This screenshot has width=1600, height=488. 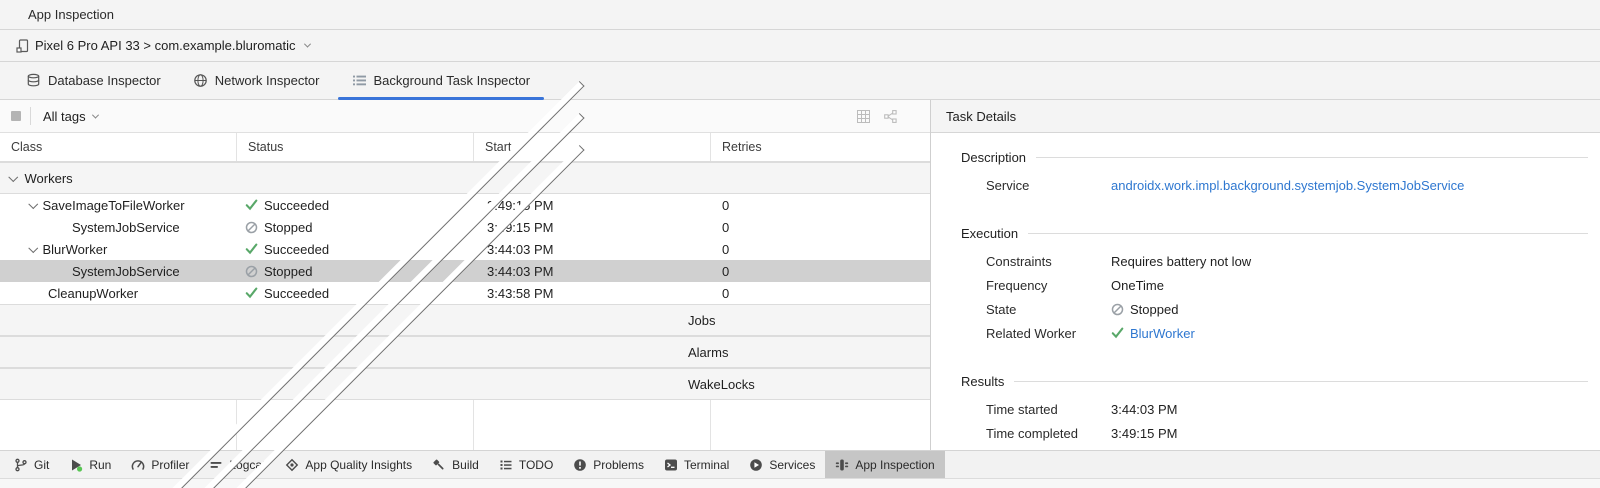 What do you see at coordinates (465, 293) in the screenshot?
I see `table-row: CleanupWorker Succeeded 3:43:58 PM 0` at bounding box center [465, 293].